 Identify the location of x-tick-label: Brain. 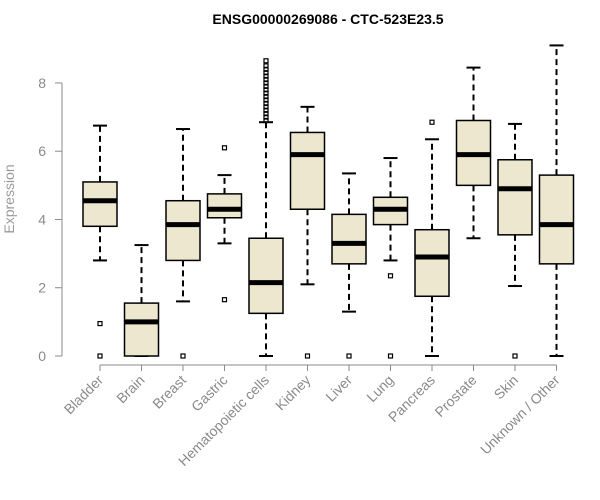
(130, 389).